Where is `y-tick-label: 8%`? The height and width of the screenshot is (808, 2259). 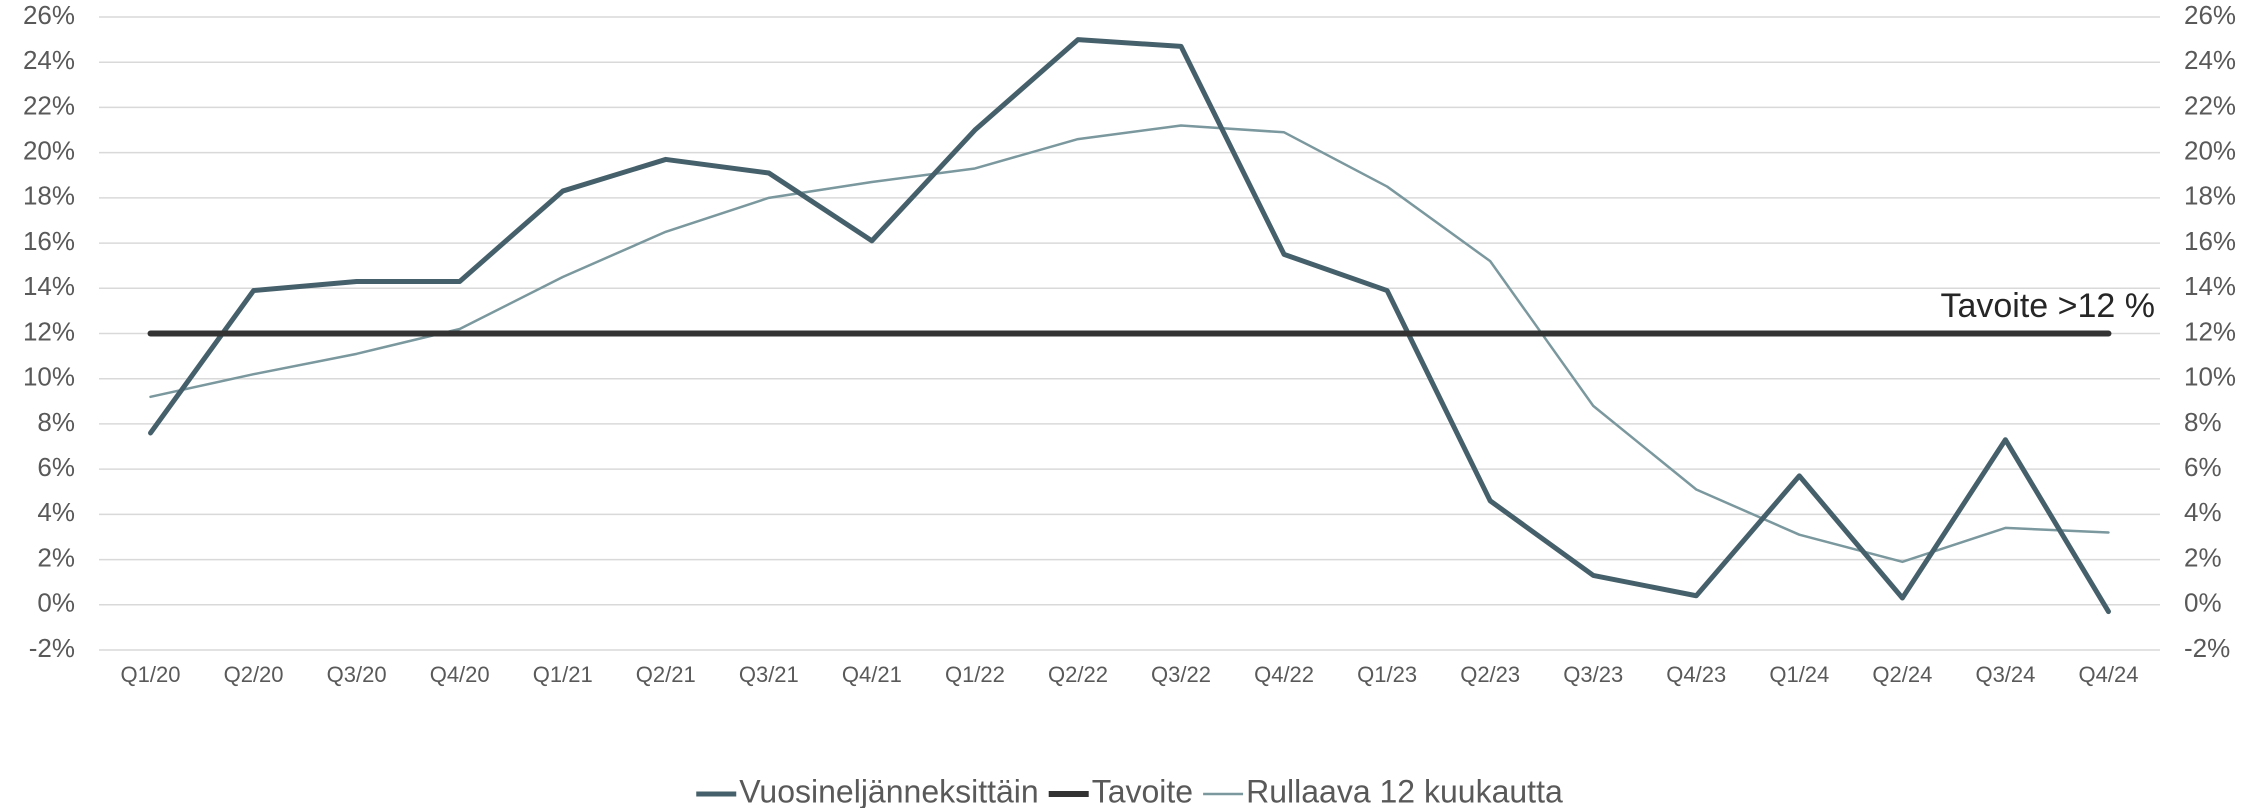 y-tick-label: 8% is located at coordinates (56, 422).